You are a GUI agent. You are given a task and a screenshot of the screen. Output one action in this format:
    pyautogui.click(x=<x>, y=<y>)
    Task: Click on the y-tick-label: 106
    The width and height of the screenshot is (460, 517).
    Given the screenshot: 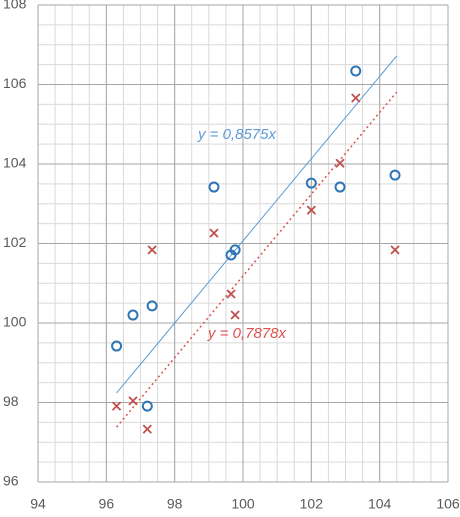 What is the action you would take?
    pyautogui.click(x=15, y=83)
    